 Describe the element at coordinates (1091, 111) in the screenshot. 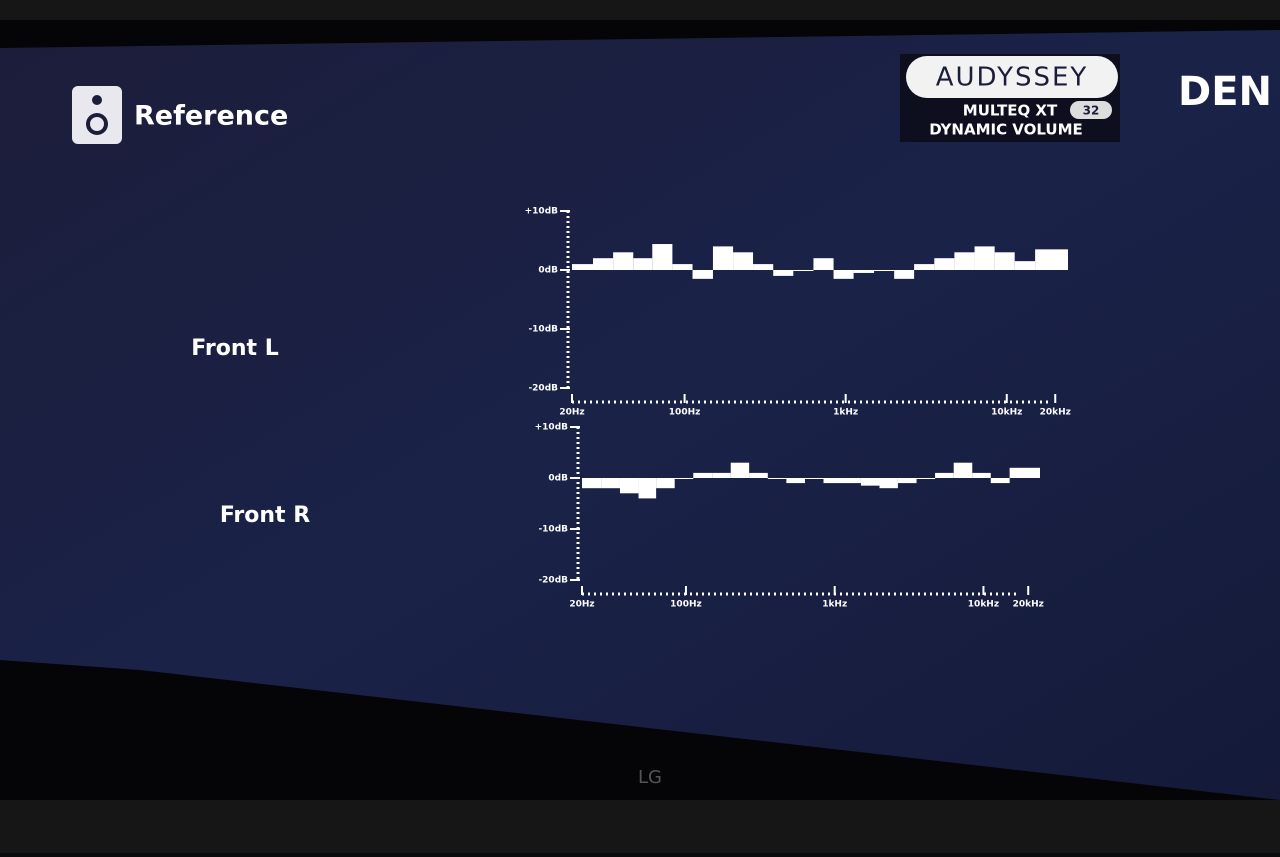

I see `logo-badge: 32` at that location.